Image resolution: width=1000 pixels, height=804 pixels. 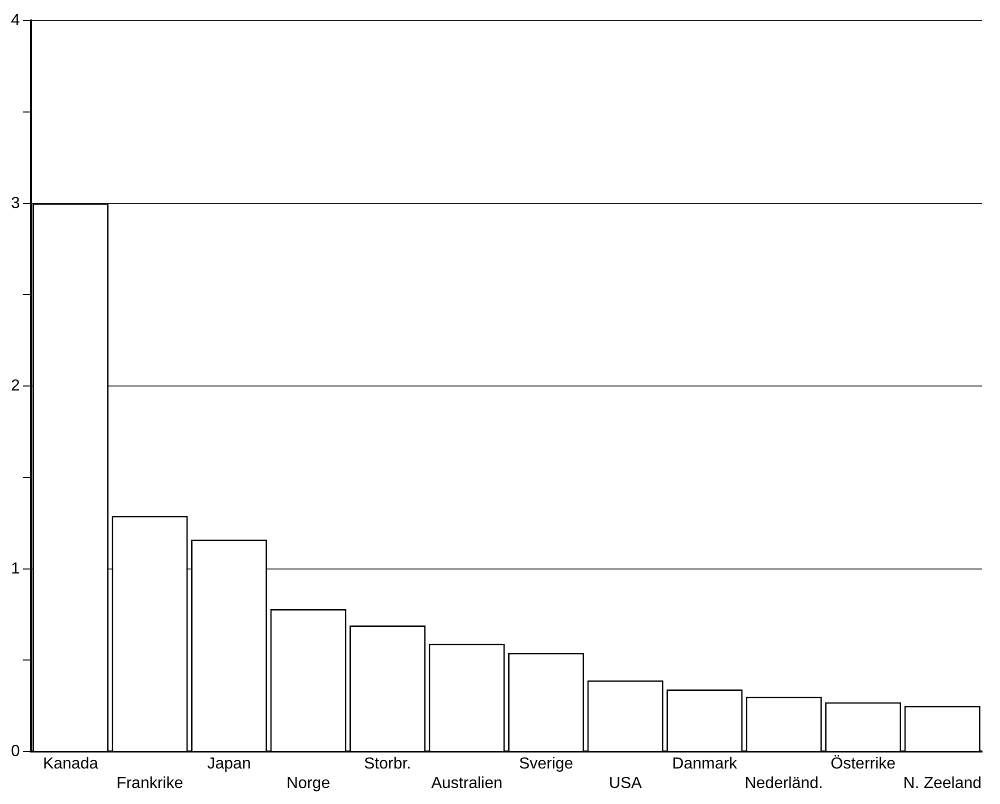 I want to click on y-tick-label: 3, so click(x=15, y=203).